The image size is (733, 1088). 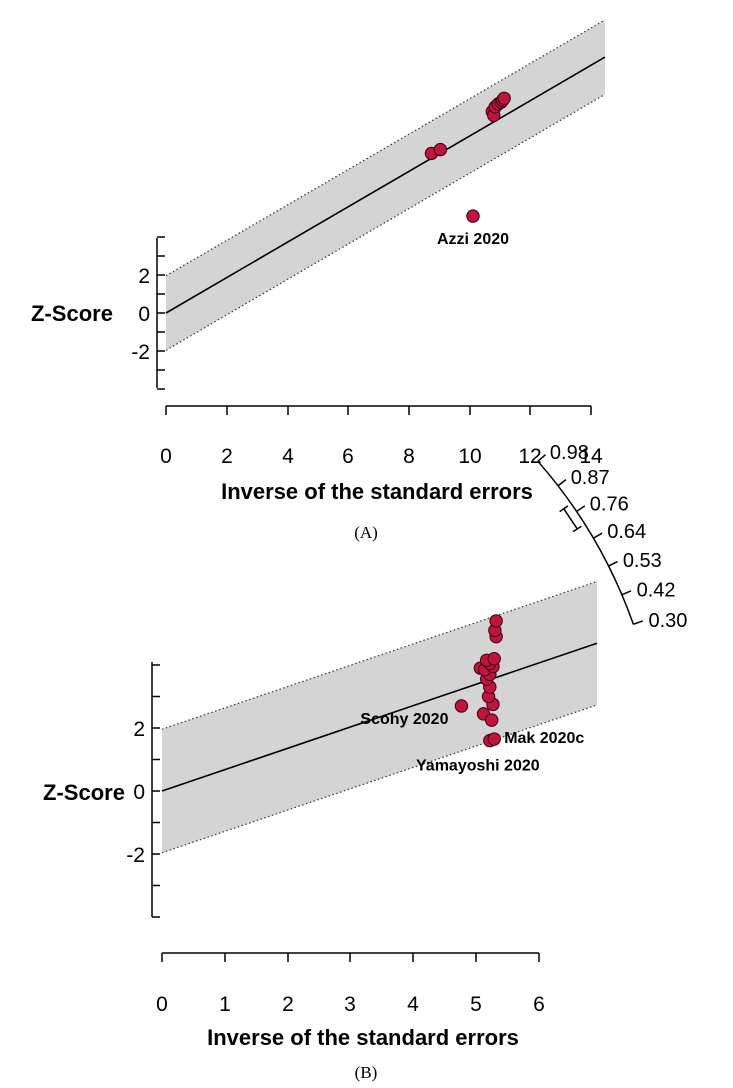 I want to click on radial-scale-arc, so click(x=586, y=542).